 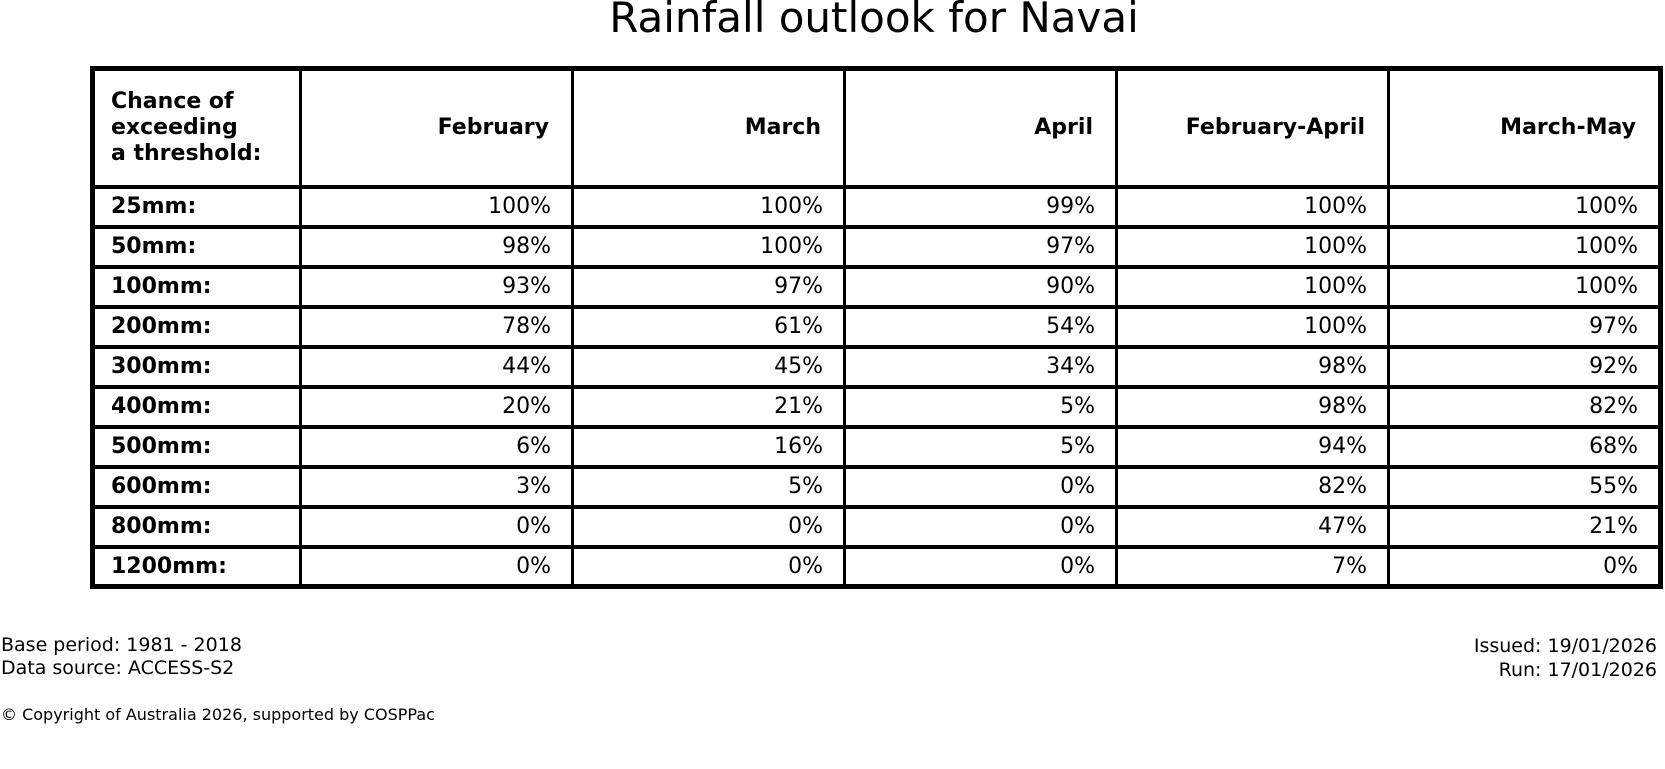 What do you see at coordinates (436, 486) in the screenshot?
I see `cell-600mm-february: 3%` at bounding box center [436, 486].